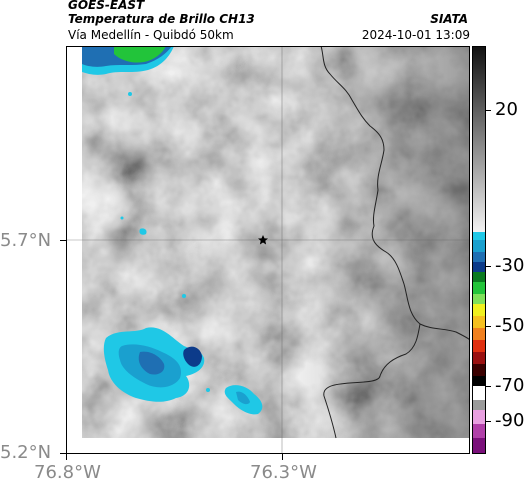  I want to click on boundary-line-branch, so click(372, 381).